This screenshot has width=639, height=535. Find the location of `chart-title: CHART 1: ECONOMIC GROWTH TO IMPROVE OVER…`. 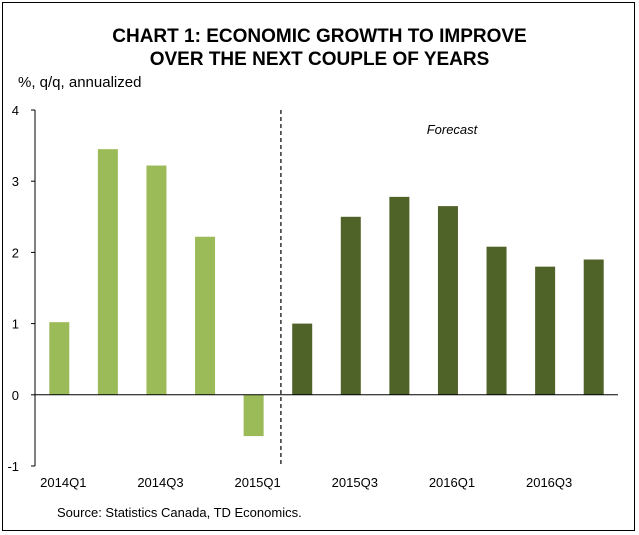

chart-title: CHART 1: ECONOMIC GROWTH TO IMPROVE OVER… is located at coordinates (319, 48).